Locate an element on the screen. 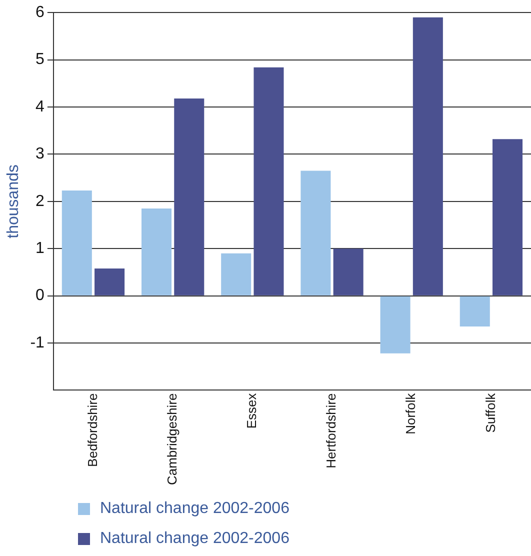 The height and width of the screenshot is (556, 531). y-tick-label: -1 is located at coordinates (37, 343).